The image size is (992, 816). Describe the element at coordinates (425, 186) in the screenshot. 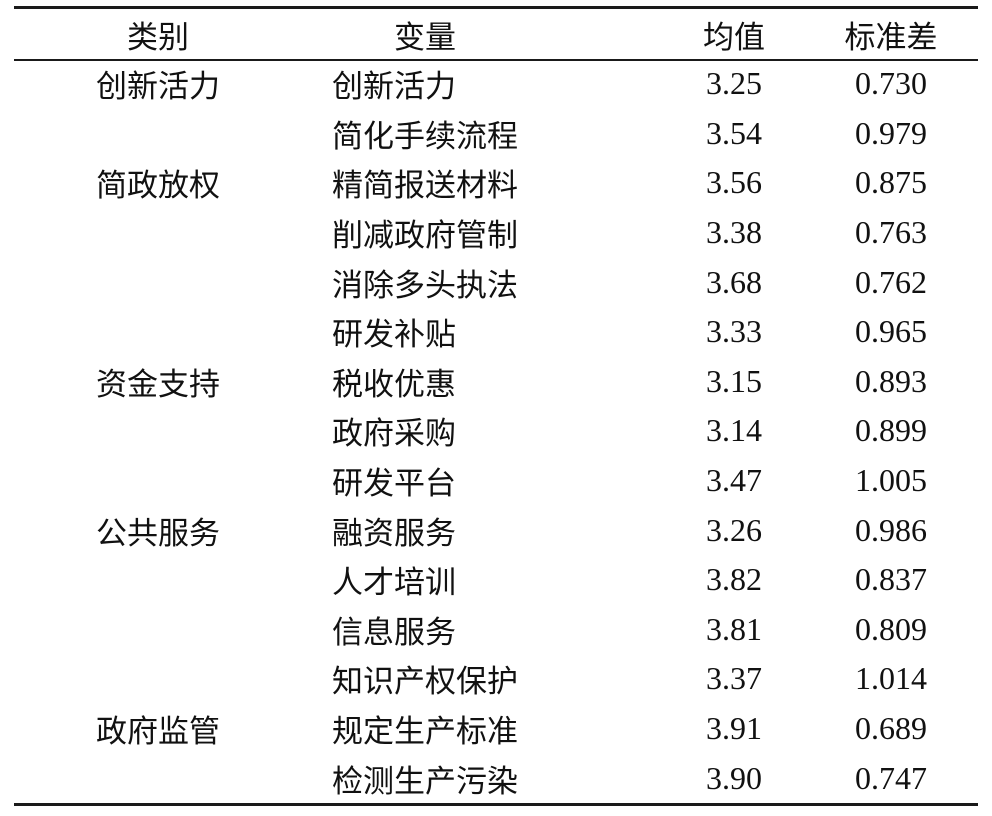

I see `variable-cell: 精简报送材料` at that location.